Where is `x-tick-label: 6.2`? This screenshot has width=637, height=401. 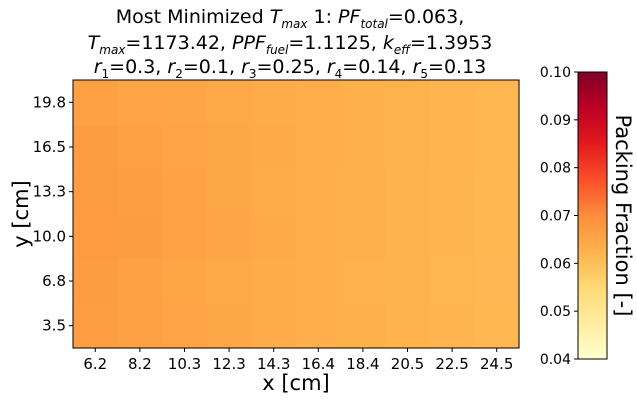 x-tick-label: 6.2 is located at coordinates (95, 364).